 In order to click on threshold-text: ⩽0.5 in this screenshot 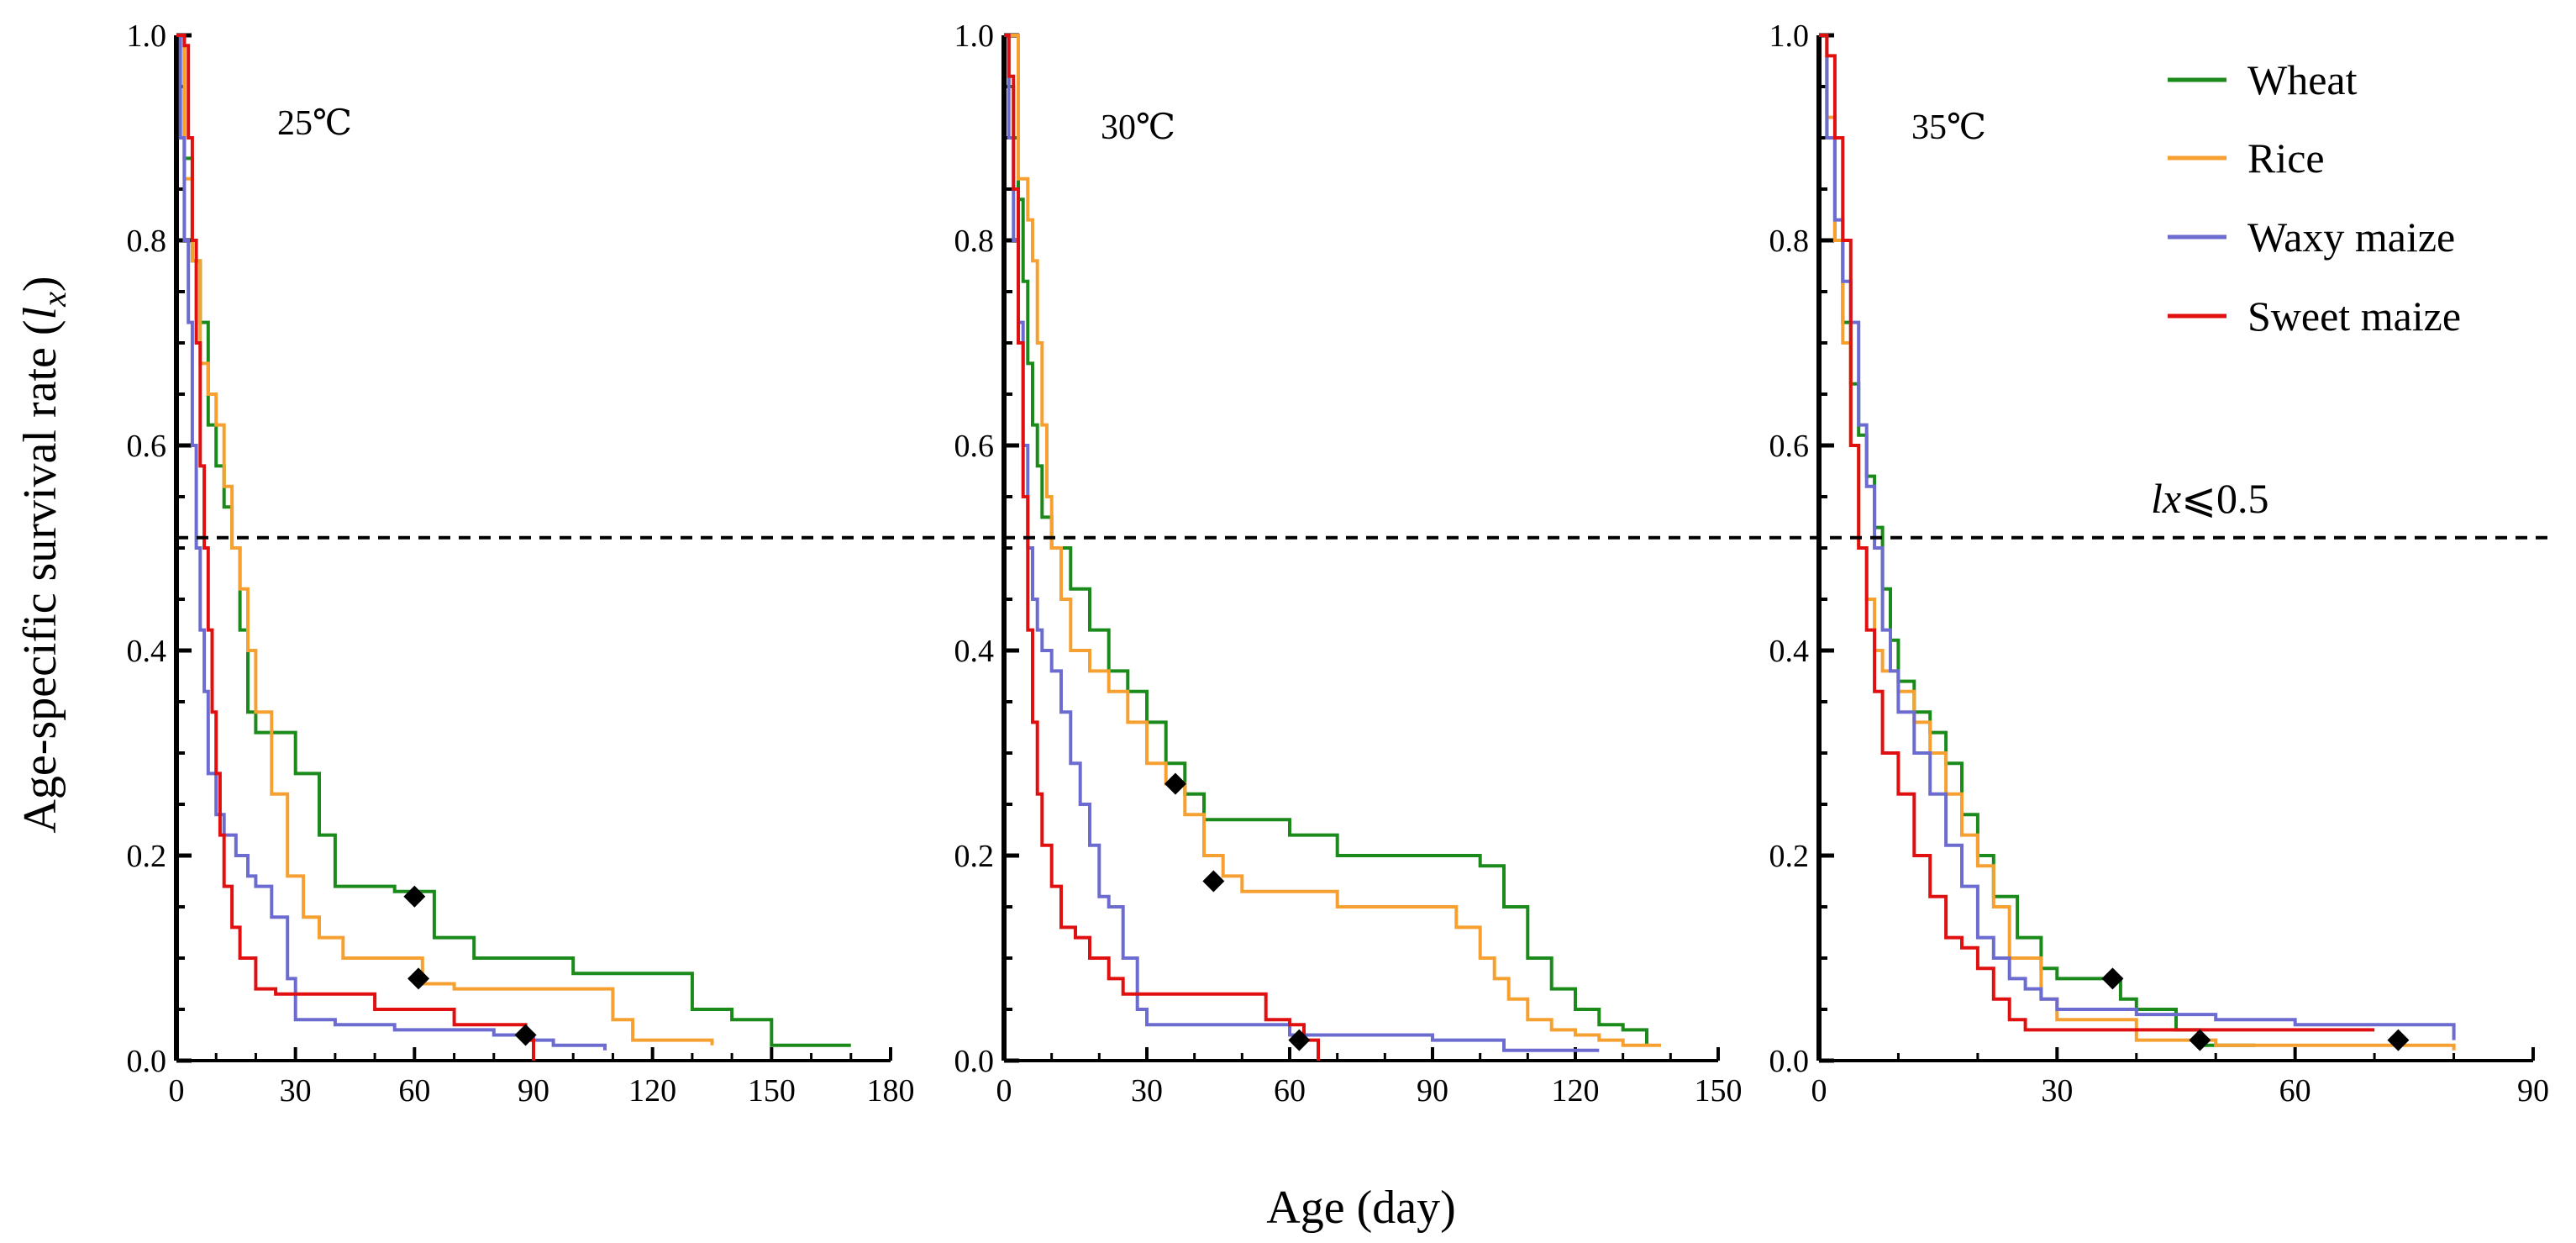, I will do `click(2224, 499)`.